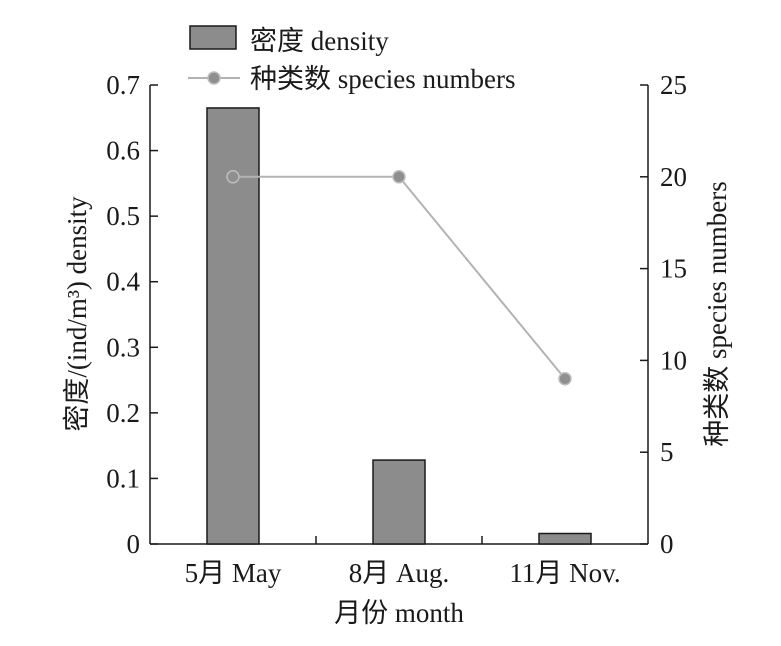 Image resolution: width=781 pixels, height=646 pixels. I want to click on line-series, so click(399, 278).